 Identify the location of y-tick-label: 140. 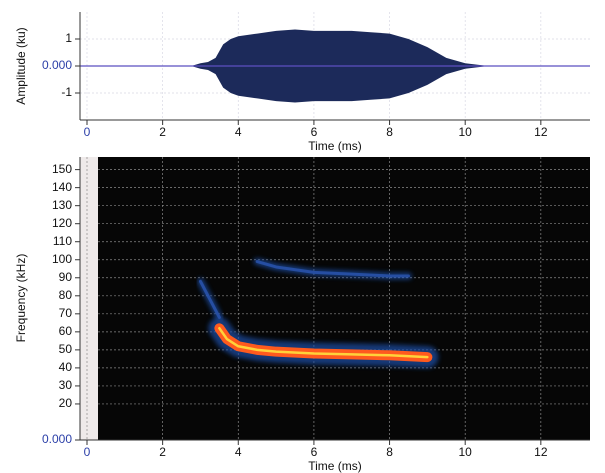
(62, 187).